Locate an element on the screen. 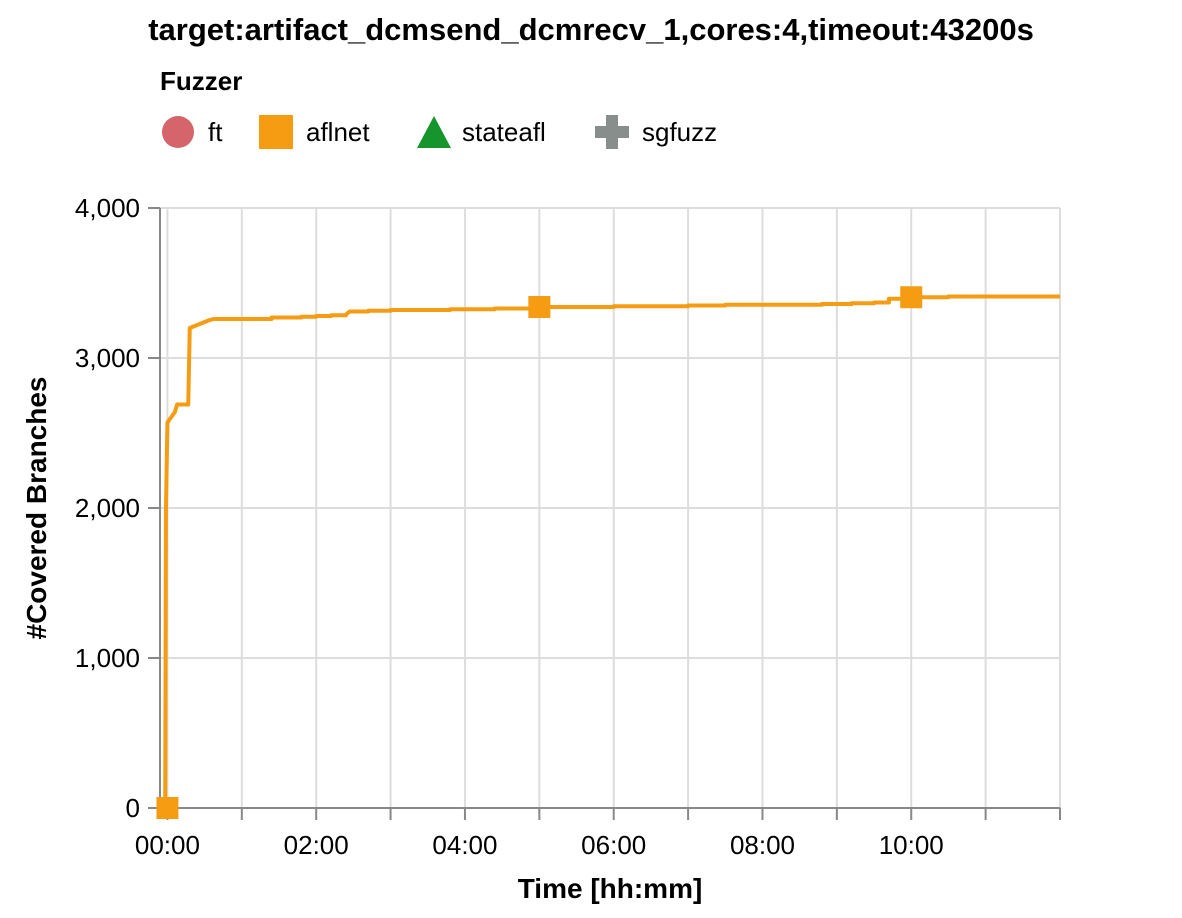 The image size is (1182, 918). legend-symbol-aflnet is located at coordinates (276, 132).